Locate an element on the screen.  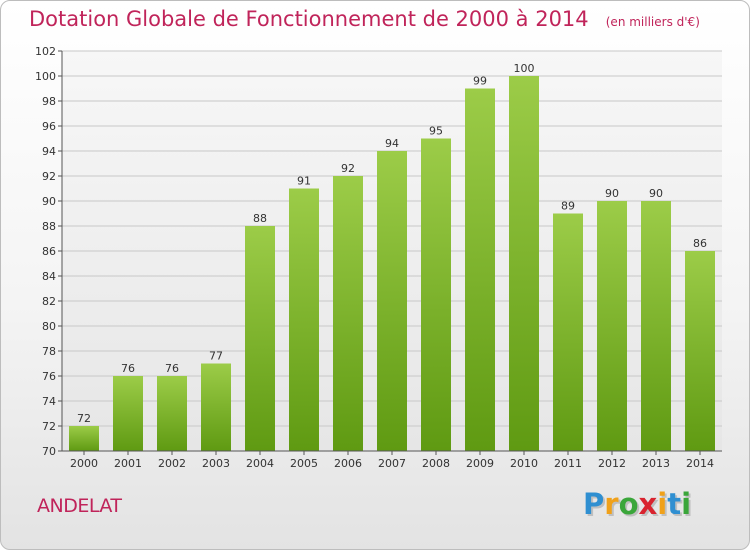
data-label: 95 is located at coordinates (436, 131).